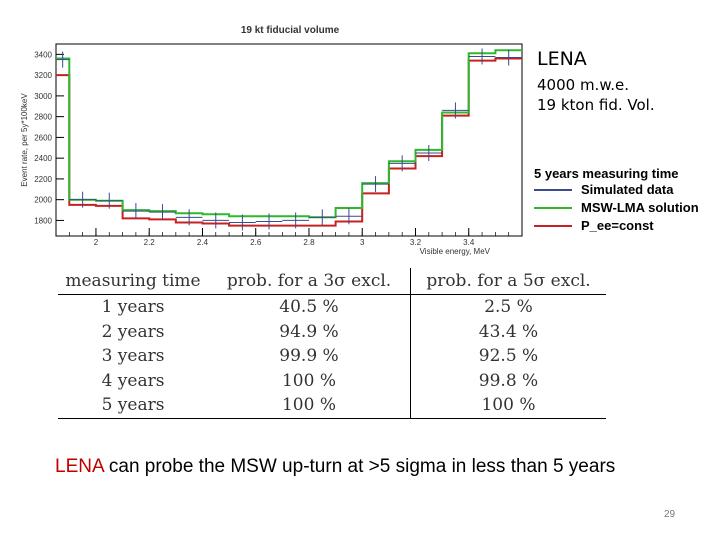 The image size is (720, 540). I want to click on cell-time: 4 years, so click(133, 380).